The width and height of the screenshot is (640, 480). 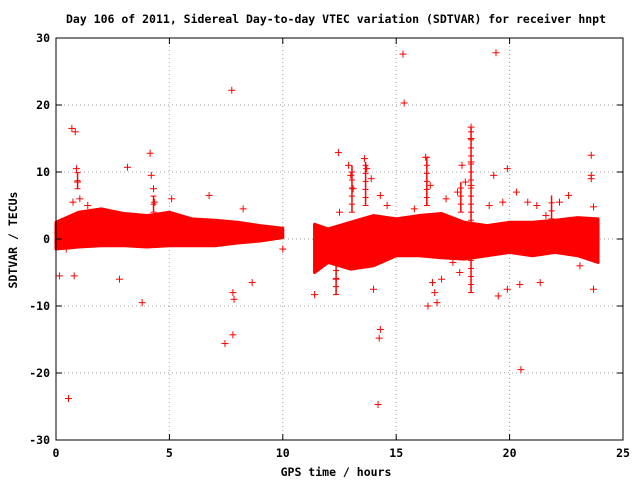 What do you see at coordinates (39, 306) in the screenshot?
I see `y-tick-label: -10` at bounding box center [39, 306].